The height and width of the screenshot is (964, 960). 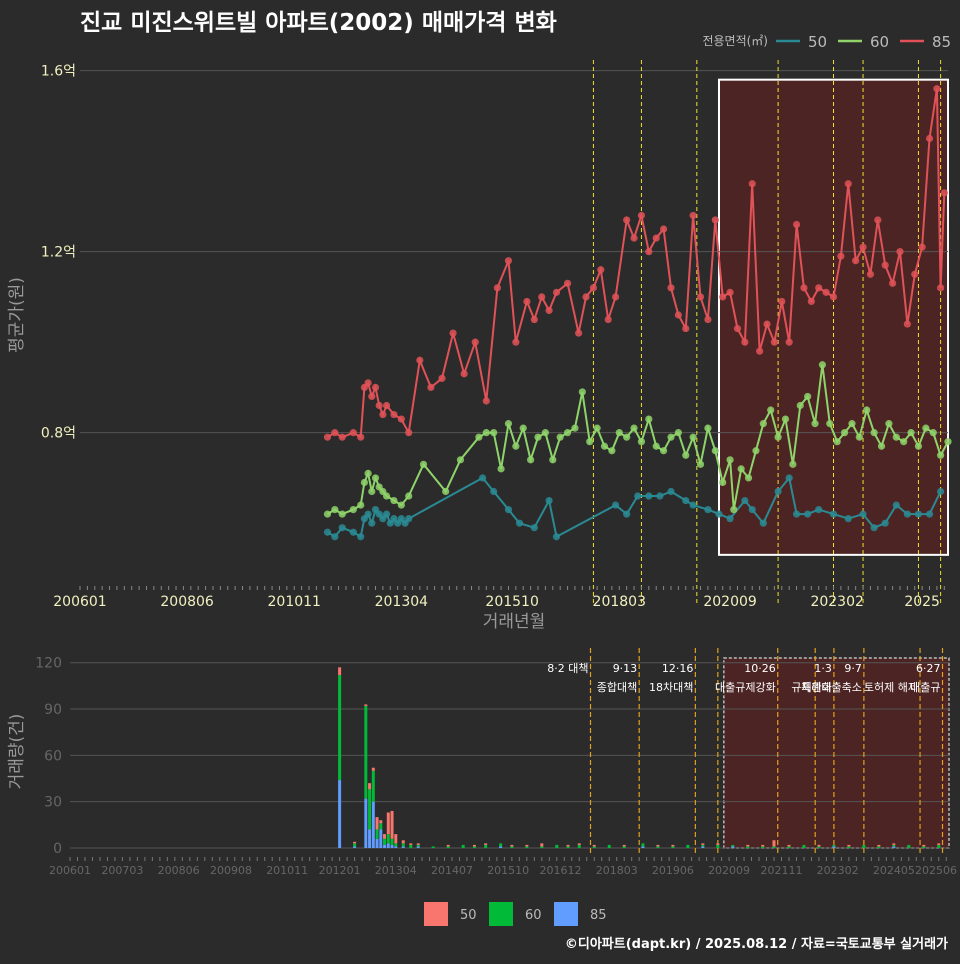 I want to click on y-tick-label: 90, so click(x=53, y=710).